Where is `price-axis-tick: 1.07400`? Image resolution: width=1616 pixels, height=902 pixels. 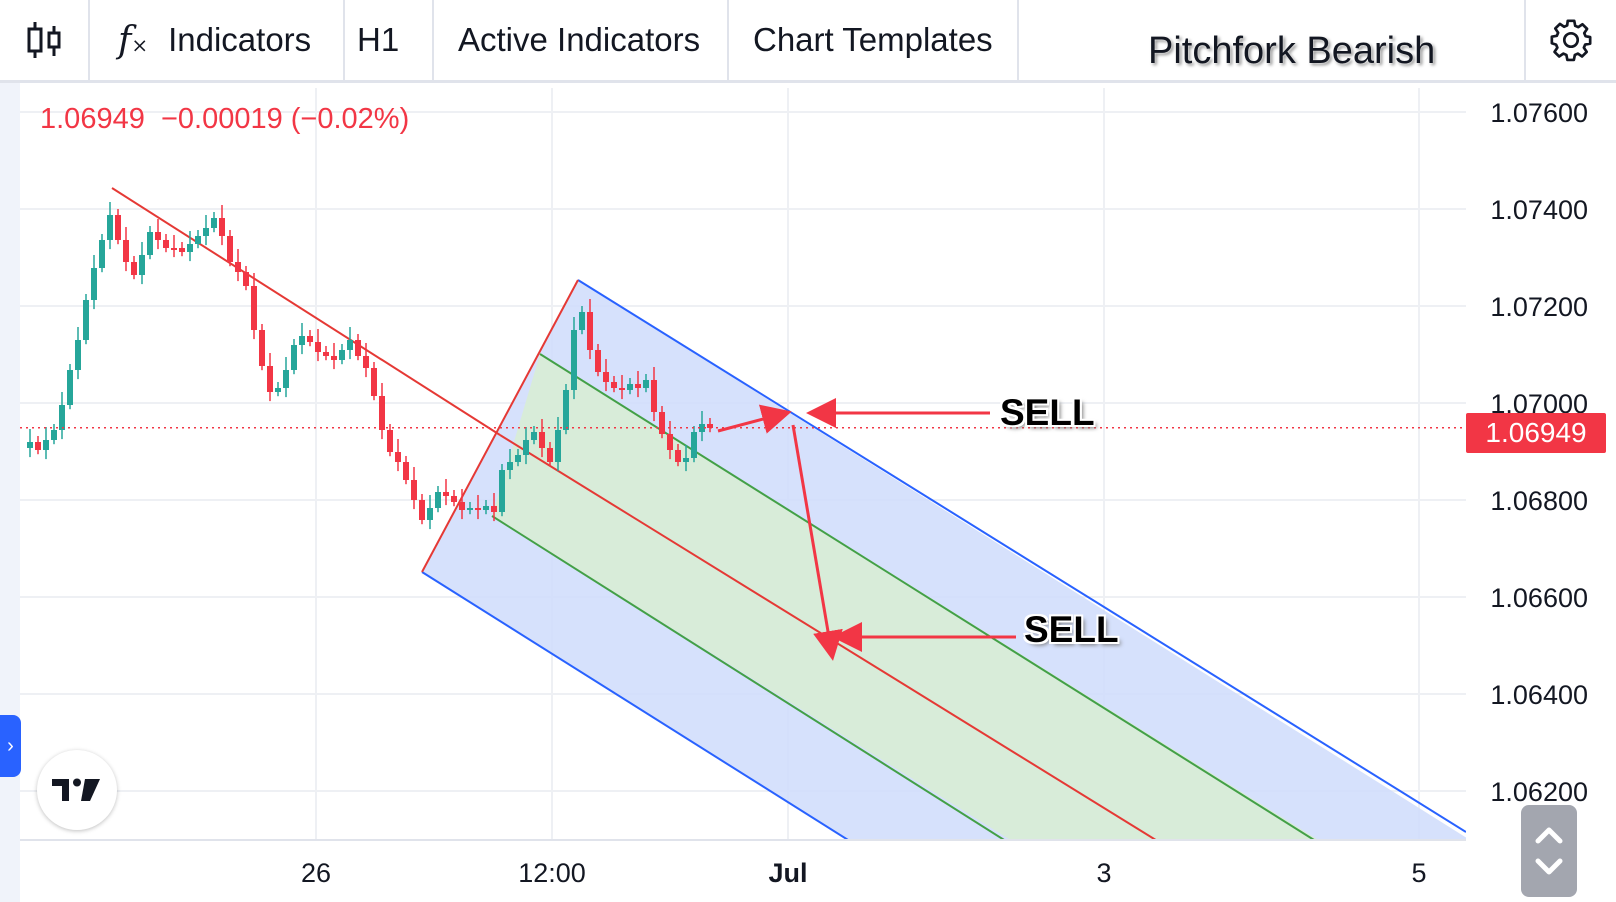
price-axis-tick: 1.07400 is located at coordinates (1539, 210).